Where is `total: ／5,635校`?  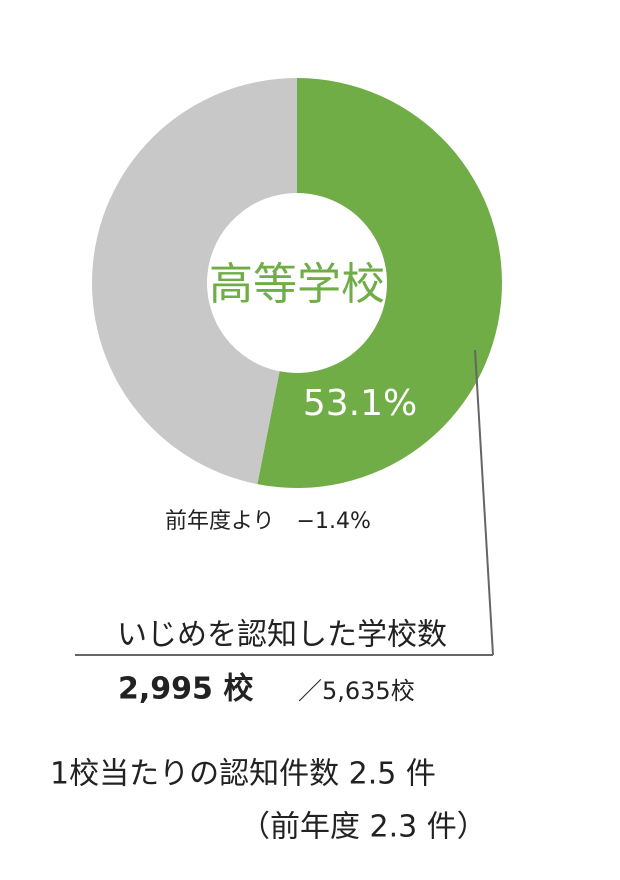
total: ／5,635校 is located at coordinates (356, 691).